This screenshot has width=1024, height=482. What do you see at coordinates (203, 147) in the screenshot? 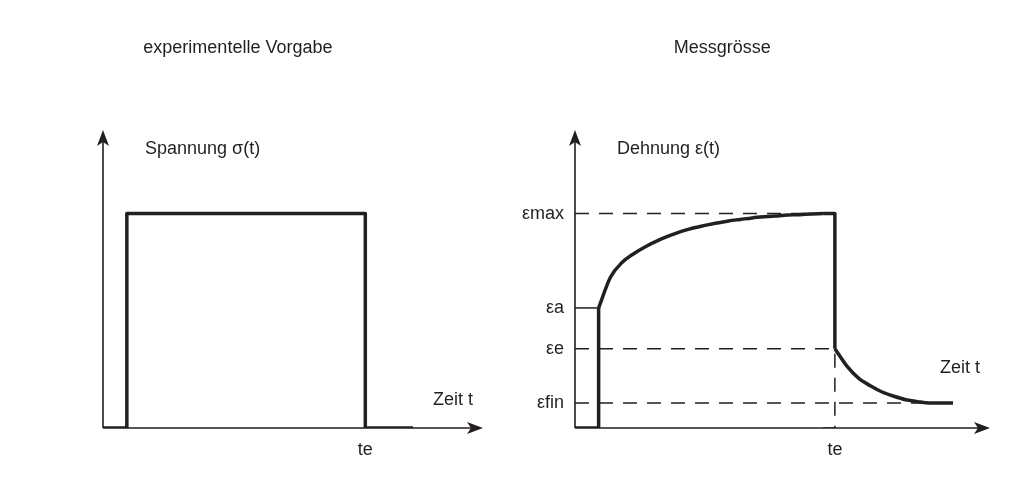
I see `y-axis-title: Spannung σ(t)` at bounding box center [203, 147].